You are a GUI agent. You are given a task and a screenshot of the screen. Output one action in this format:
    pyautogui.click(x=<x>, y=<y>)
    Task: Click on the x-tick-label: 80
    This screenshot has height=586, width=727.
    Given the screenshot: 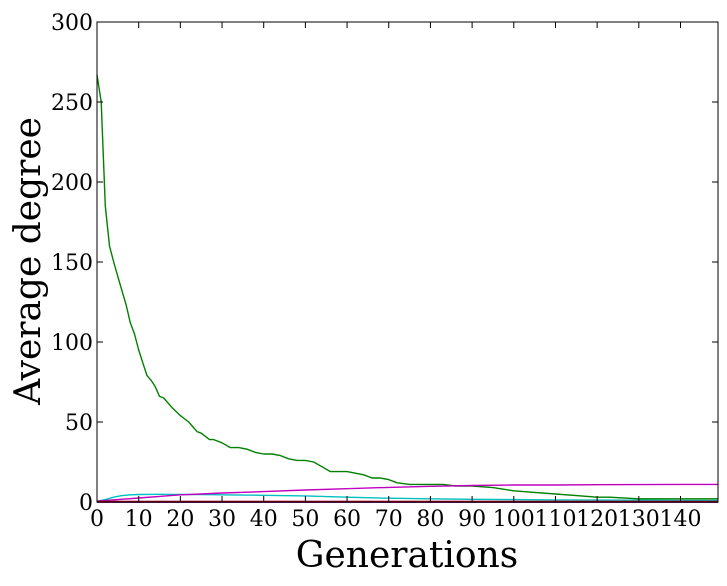 What is the action you would take?
    pyautogui.click(x=430, y=519)
    